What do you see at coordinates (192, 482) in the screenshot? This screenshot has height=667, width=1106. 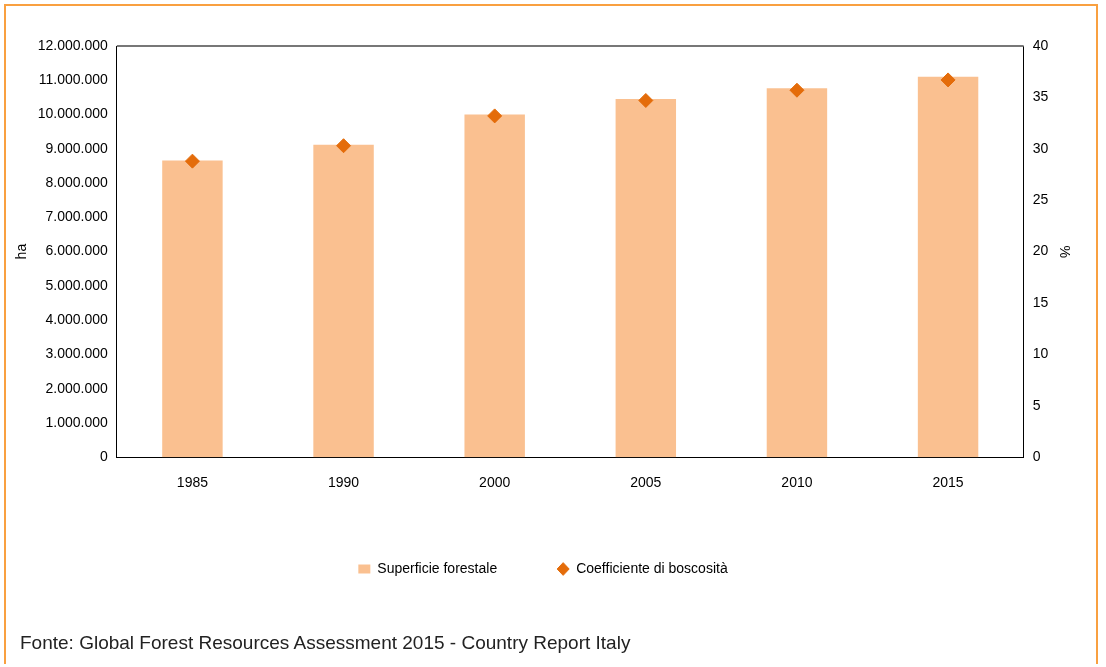 I see `x-tick-label: 1985` at bounding box center [192, 482].